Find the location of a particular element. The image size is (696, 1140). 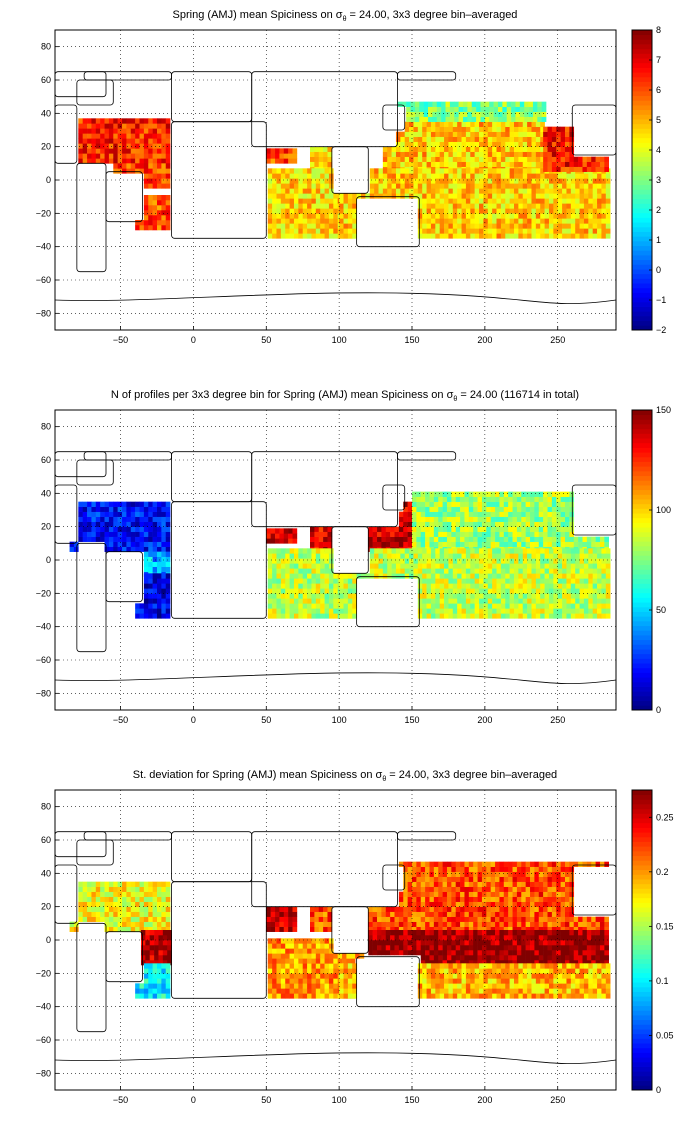

colorbar-tick-label: 0 is located at coordinates (658, 270).